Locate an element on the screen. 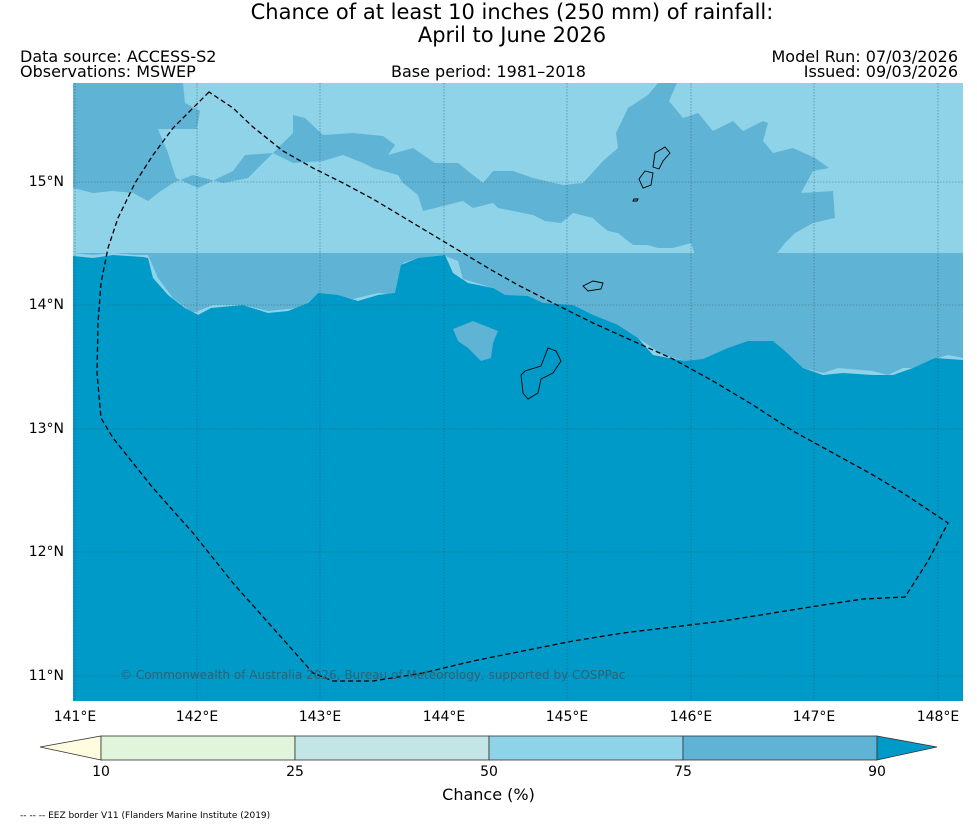 The image size is (977, 827). issued-label: Issued: 09/03/2026 is located at coordinates (880, 71).